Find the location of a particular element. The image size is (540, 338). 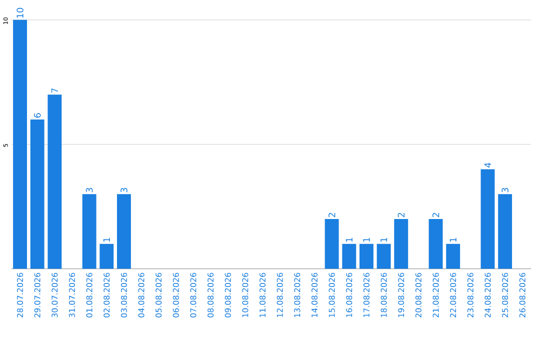

data-label: 6 is located at coordinates (37, 115).